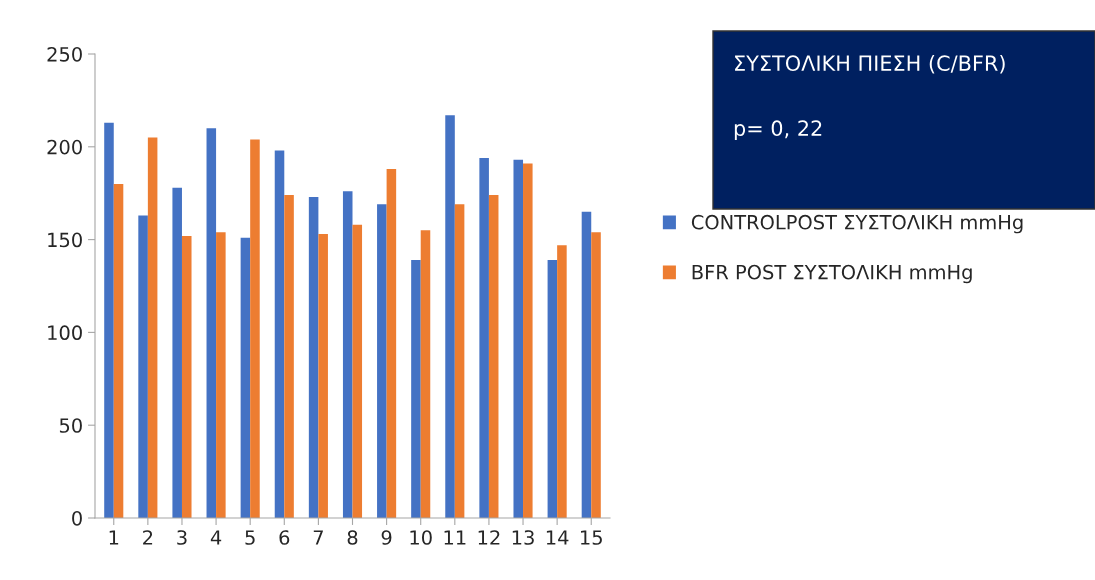  I want to click on x-tick-label: 7, so click(318, 537).